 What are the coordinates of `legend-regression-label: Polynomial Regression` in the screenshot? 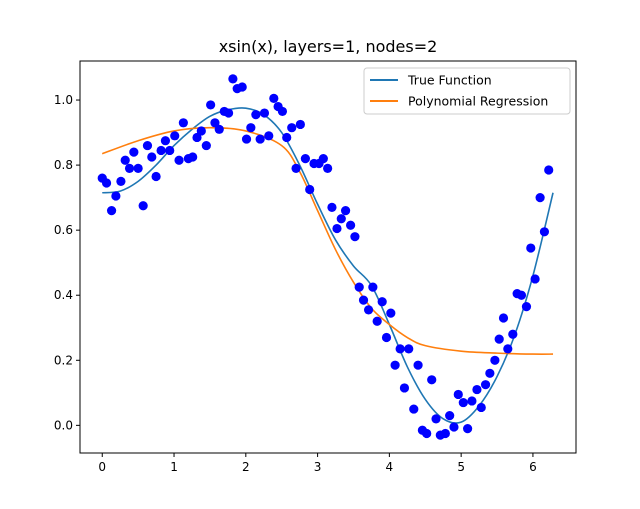 It's located at (478, 101).